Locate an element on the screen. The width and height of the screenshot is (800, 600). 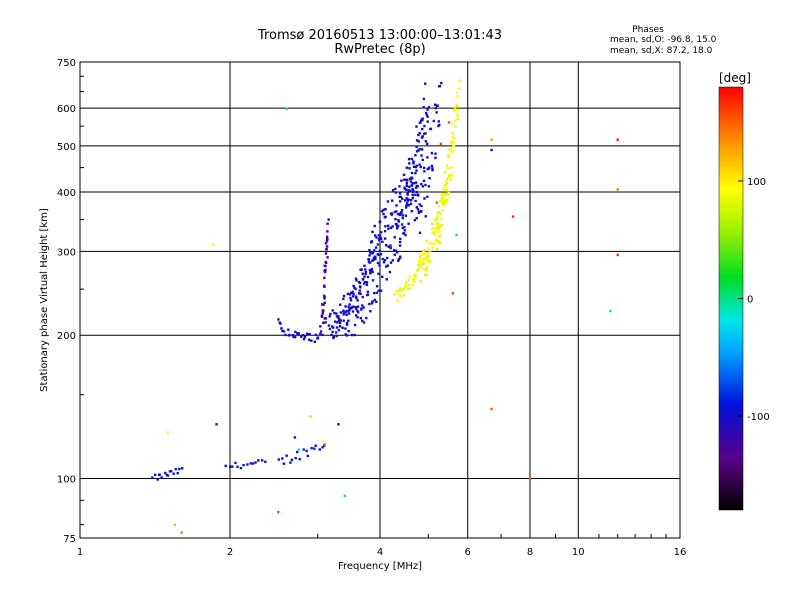
phase-colorbar: [deg] 100 0 -100 is located at coordinates (744, 291).